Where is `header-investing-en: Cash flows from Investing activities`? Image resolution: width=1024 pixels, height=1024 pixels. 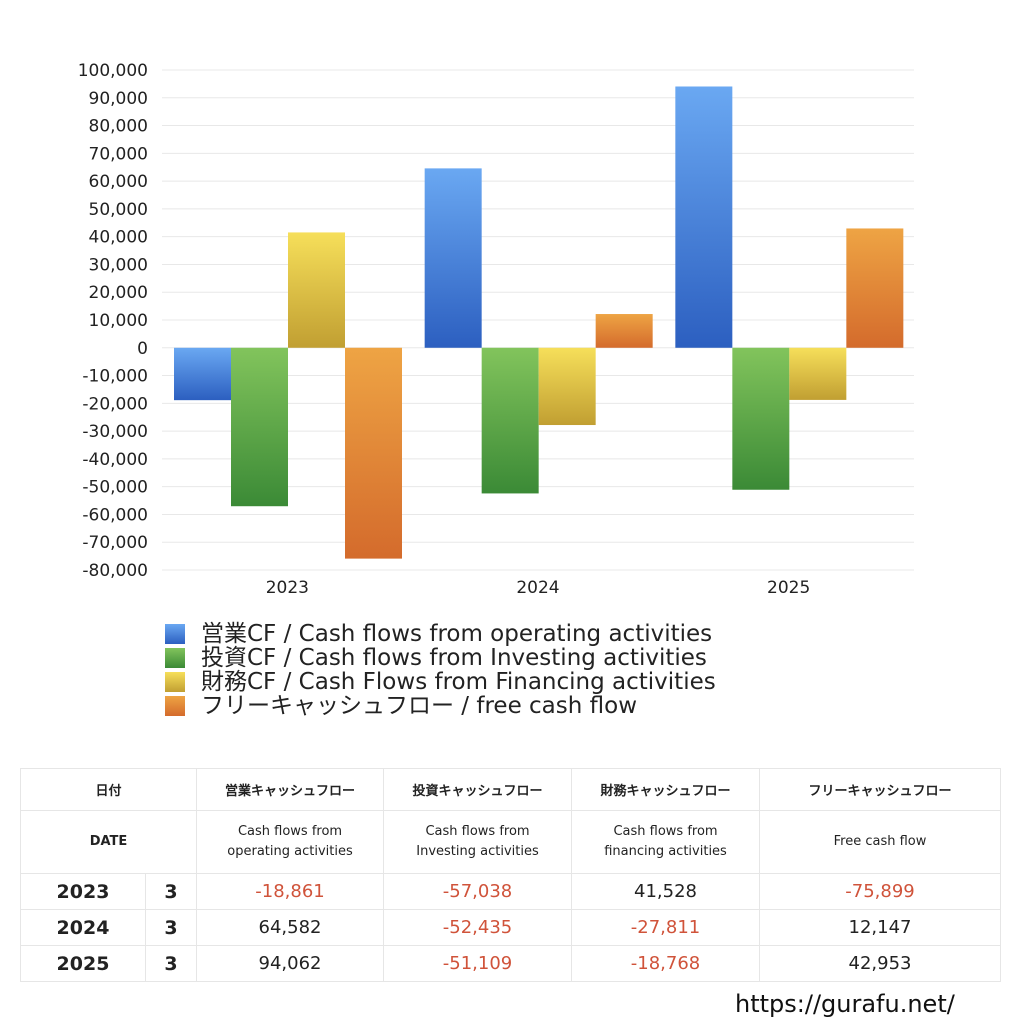
header-investing-en: Cash flows from Investing activities is located at coordinates (478, 842).